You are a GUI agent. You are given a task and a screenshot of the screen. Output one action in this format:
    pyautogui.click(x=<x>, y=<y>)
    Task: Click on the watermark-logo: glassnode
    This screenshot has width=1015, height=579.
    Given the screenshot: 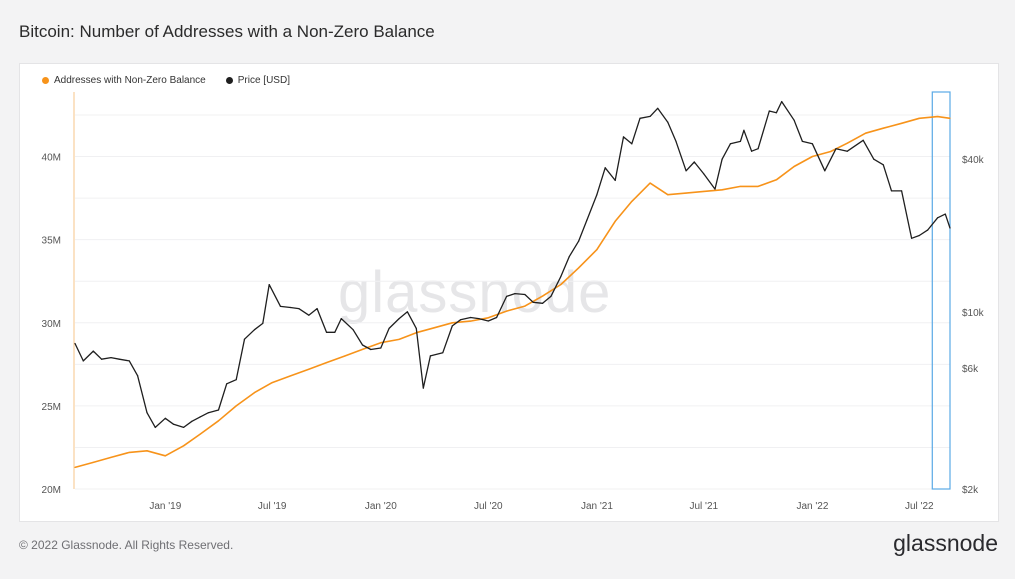 What is the action you would take?
    pyautogui.click(x=475, y=292)
    